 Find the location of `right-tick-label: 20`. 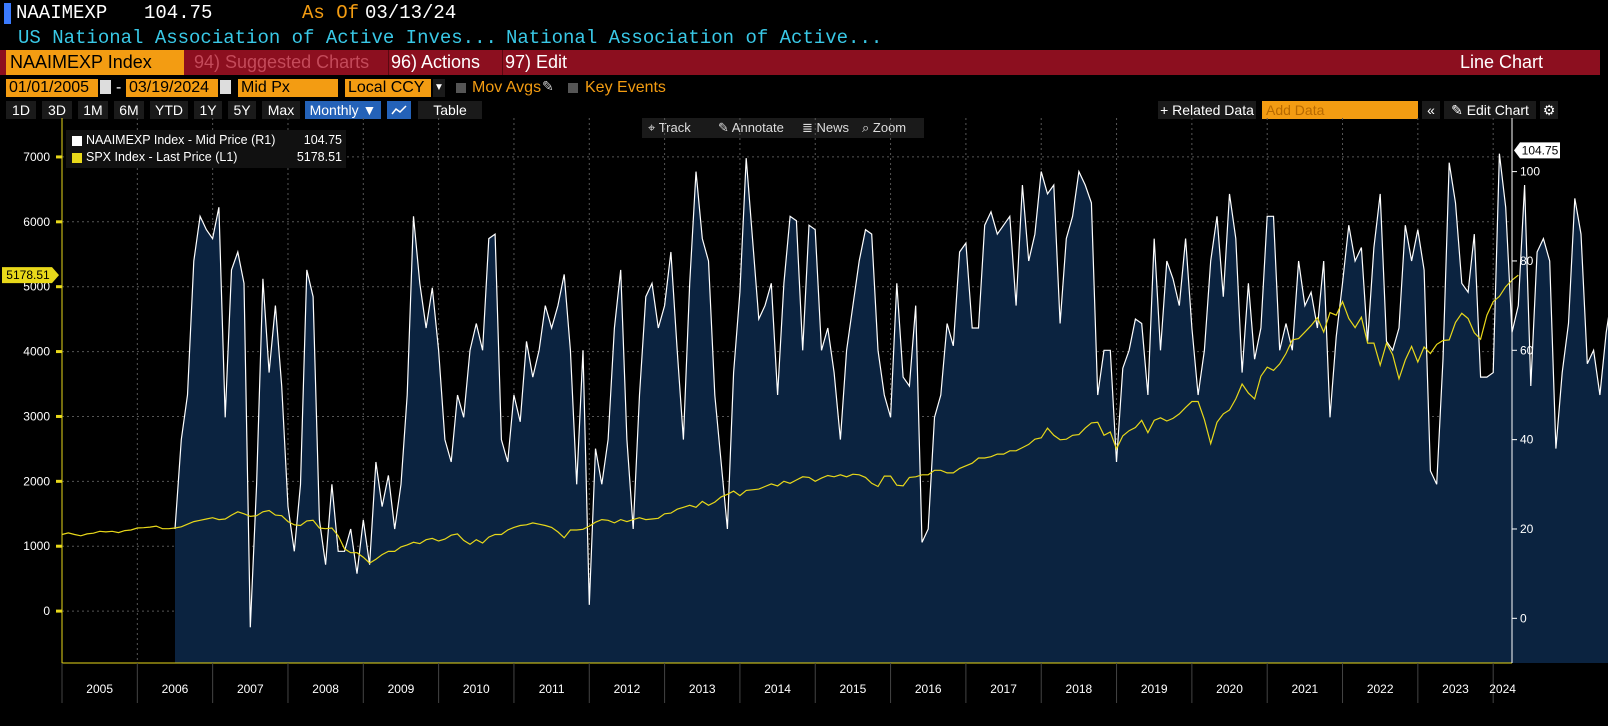

right-tick-label: 20 is located at coordinates (1527, 529).